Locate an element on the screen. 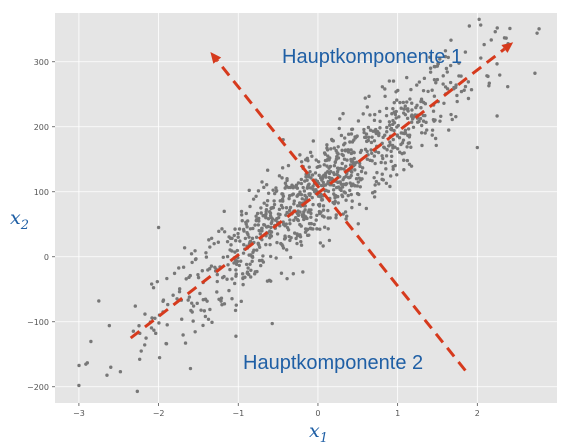 Image resolution: width=568 pixels, height=443 pixels. x-tick-label: 1 is located at coordinates (397, 413).